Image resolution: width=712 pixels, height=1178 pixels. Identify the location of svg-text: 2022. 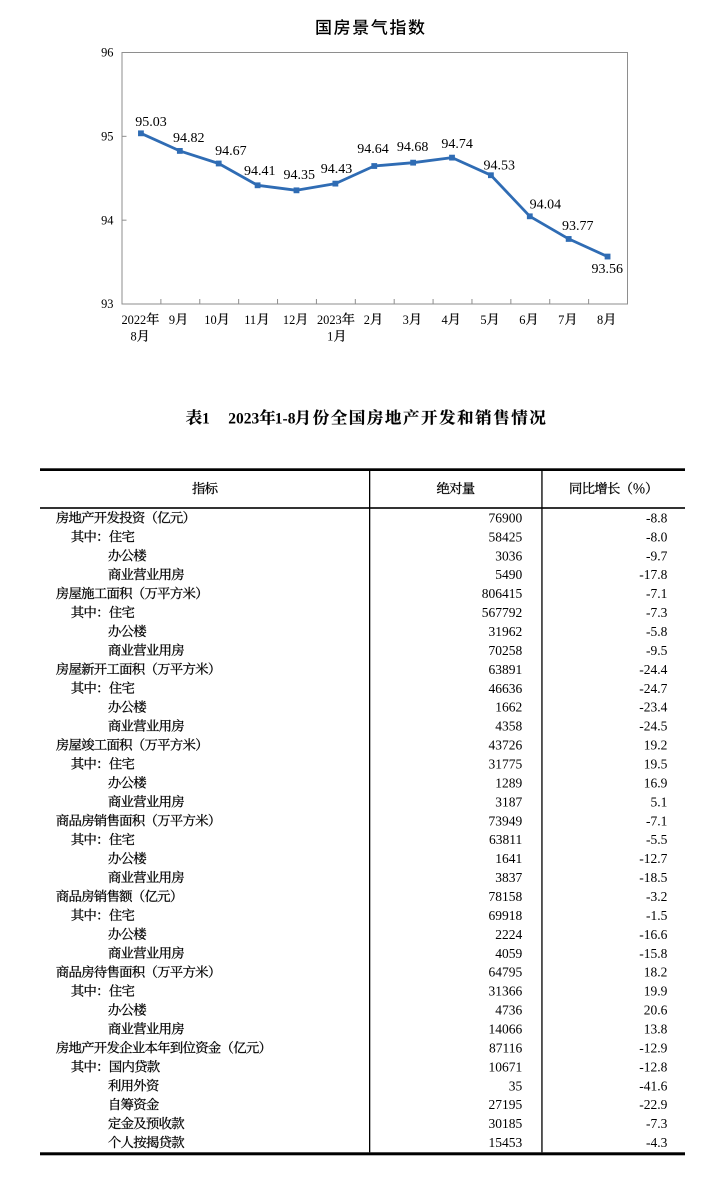
(133, 320).